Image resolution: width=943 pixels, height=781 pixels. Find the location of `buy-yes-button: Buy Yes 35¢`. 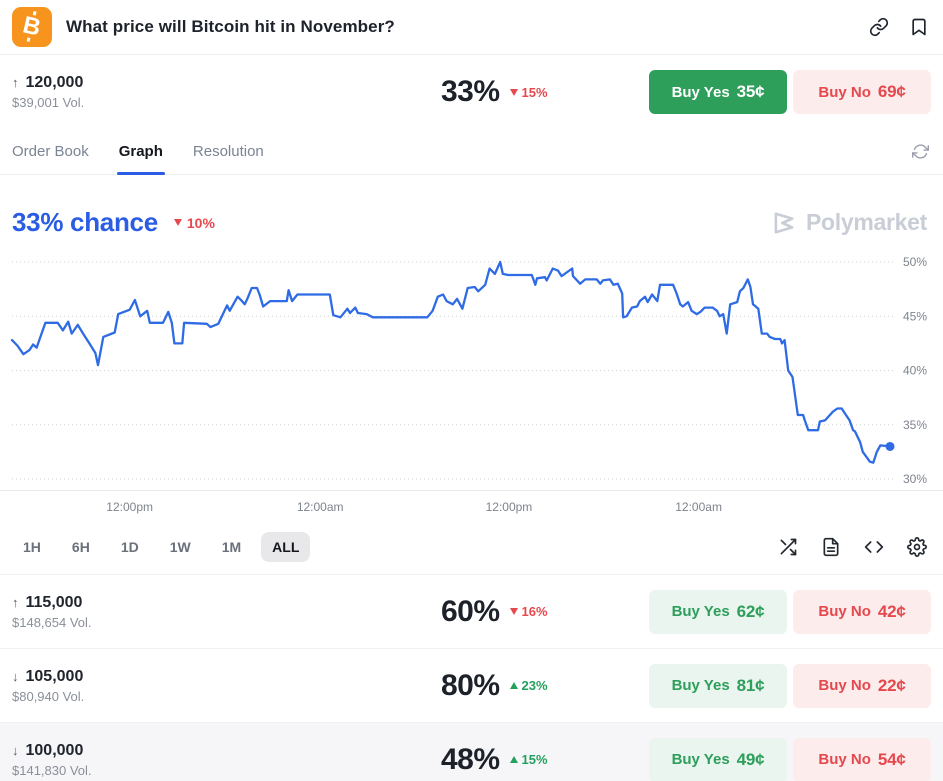

buy-yes-button: Buy Yes 35¢ is located at coordinates (718, 92).